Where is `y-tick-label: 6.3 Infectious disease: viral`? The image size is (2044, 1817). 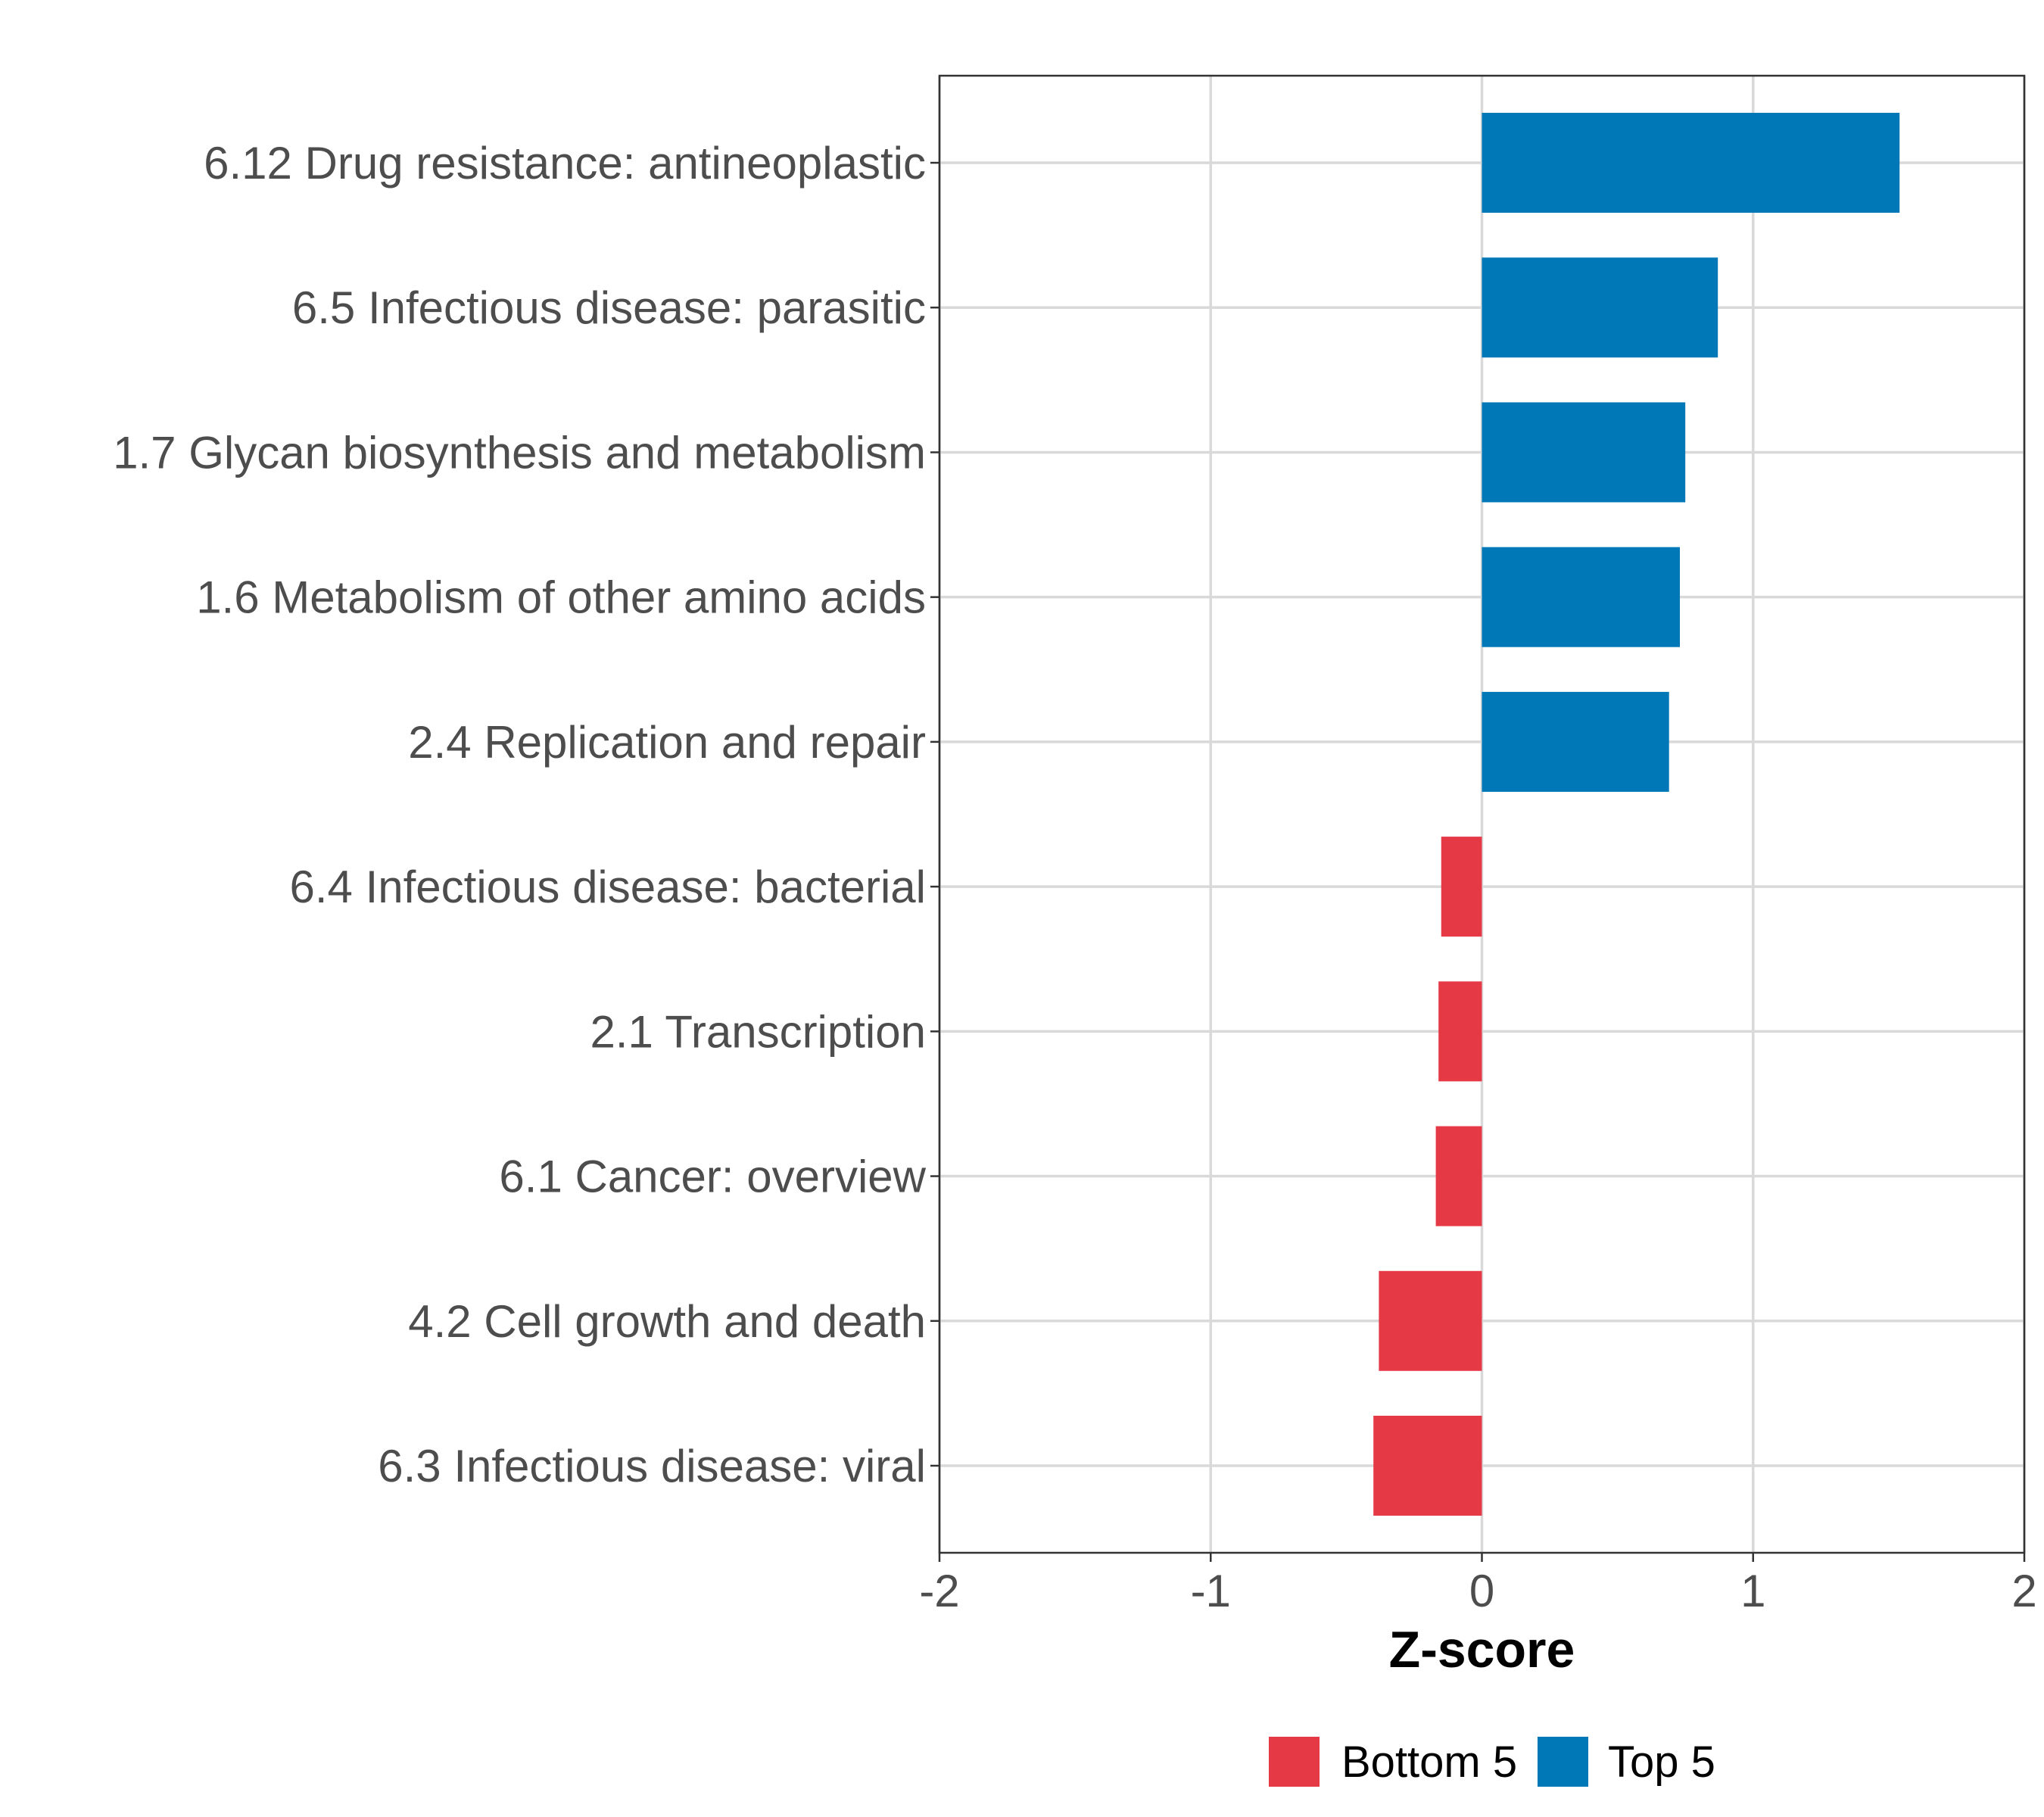 y-tick-label: 6.3 Infectious disease: viral is located at coordinates (652, 1466).